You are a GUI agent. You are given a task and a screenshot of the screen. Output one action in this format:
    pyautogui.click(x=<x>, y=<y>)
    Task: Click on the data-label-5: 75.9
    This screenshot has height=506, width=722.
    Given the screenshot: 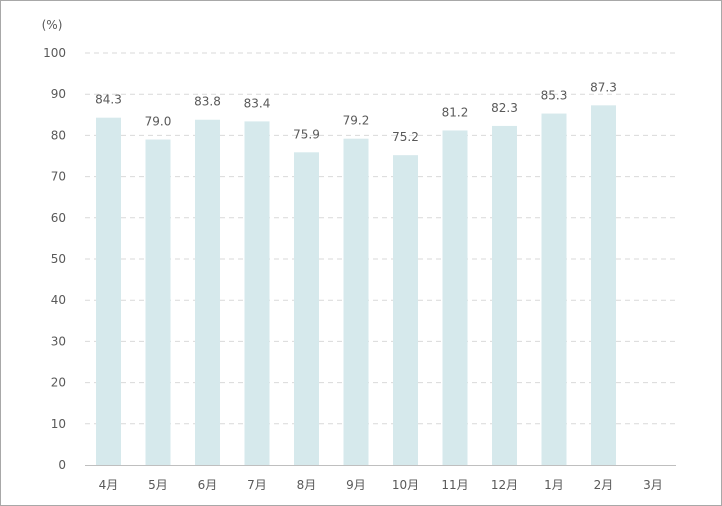 What is the action you would take?
    pyautogui.click(x=306, y=134)
    